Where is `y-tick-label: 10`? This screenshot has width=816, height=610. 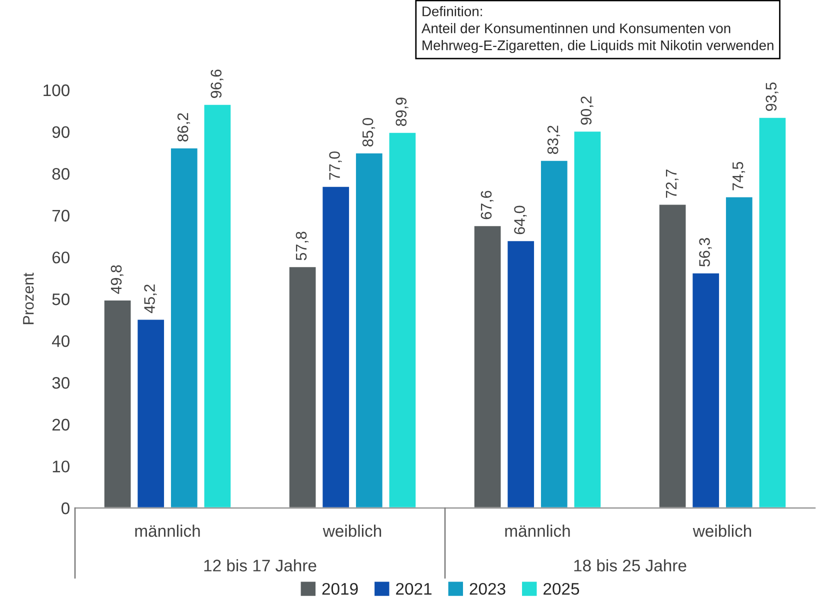 y-tick-label: 10 is located at coordinates (61, 466).